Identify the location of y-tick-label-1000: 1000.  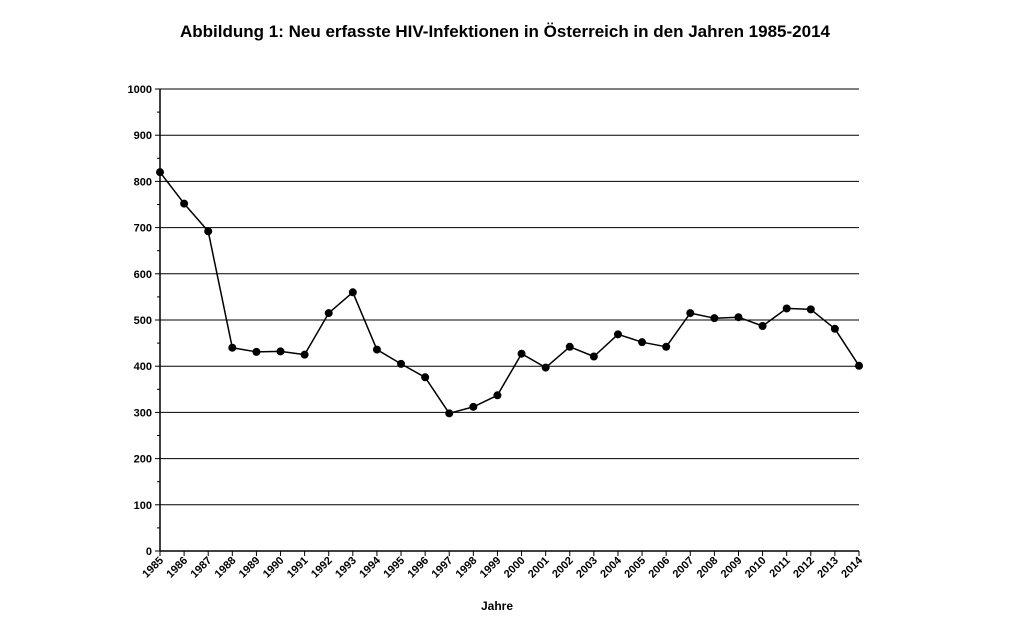
(140, 90).